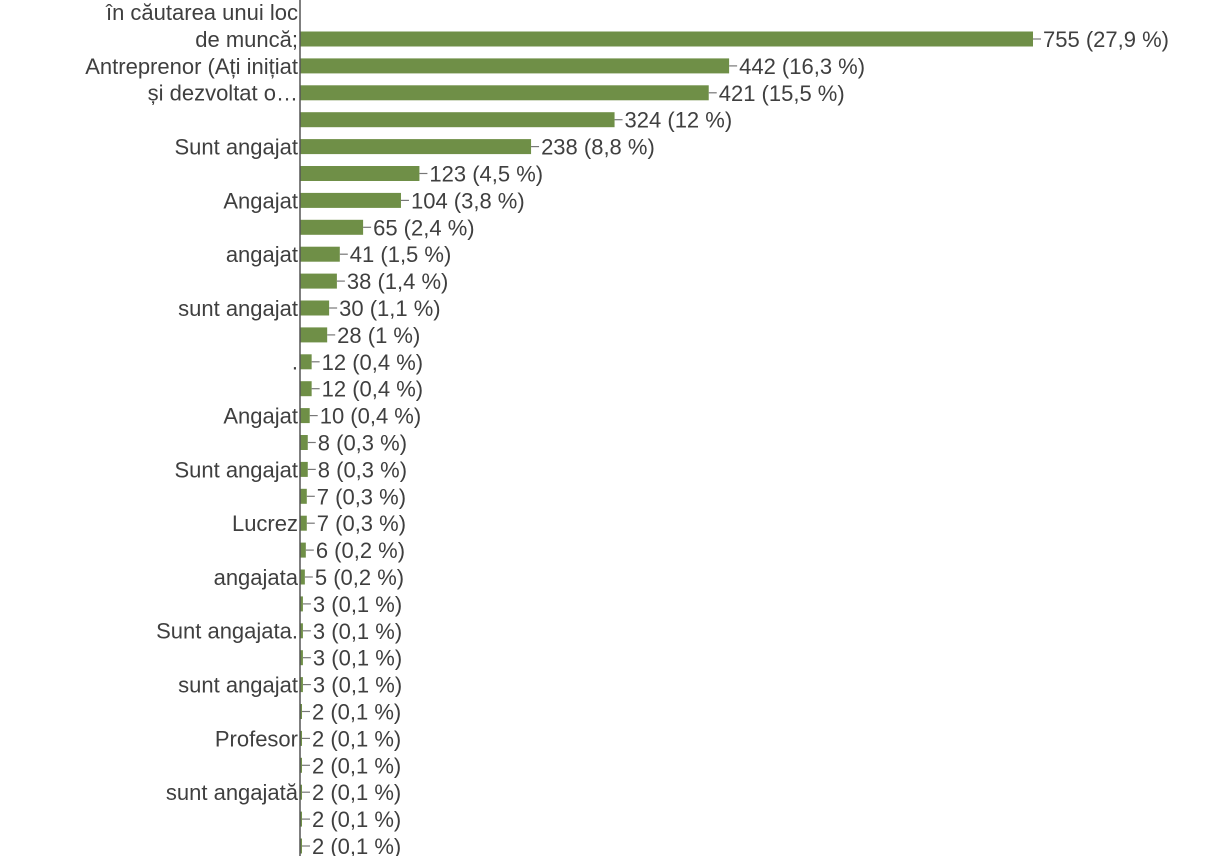 The height and width of the screenshot is (856, 1205). I want to click on category-label: Sunt angajata., so click(227, 631).